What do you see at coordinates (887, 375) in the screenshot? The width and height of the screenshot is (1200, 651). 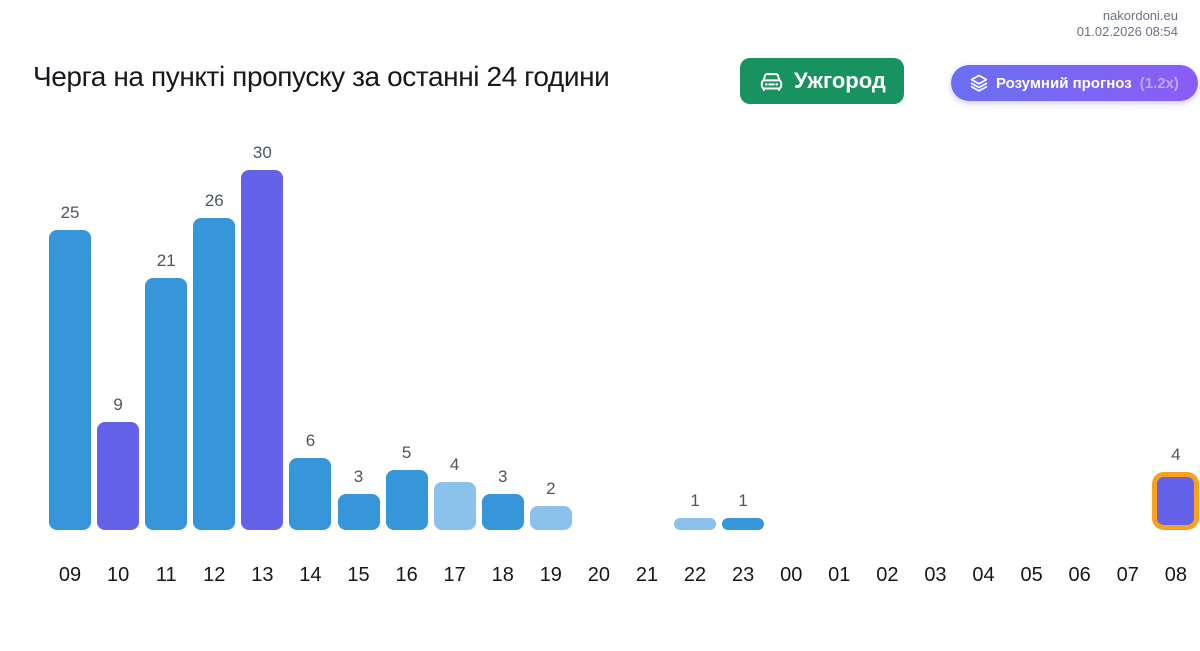 I see `chart-column-02: 02` at bounding box center [887, 375].